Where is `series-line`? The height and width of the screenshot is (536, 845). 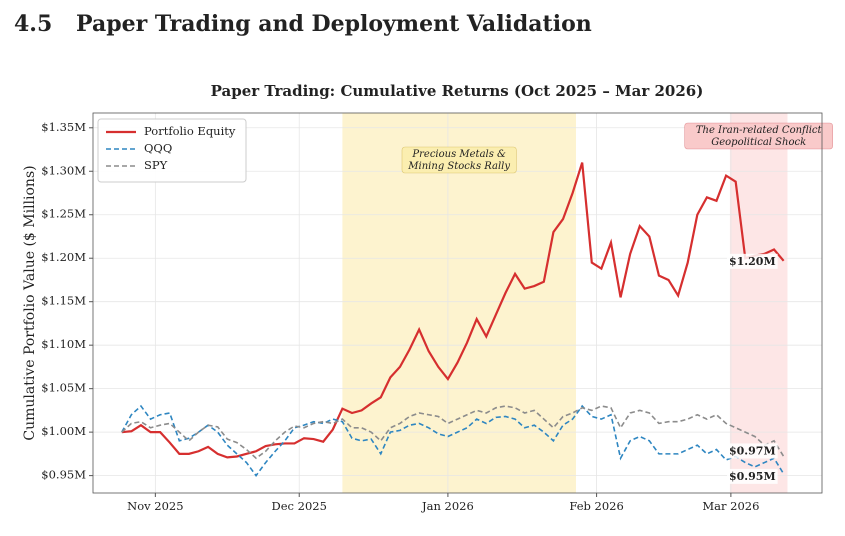 series-line is located at coordinates (453, 432).